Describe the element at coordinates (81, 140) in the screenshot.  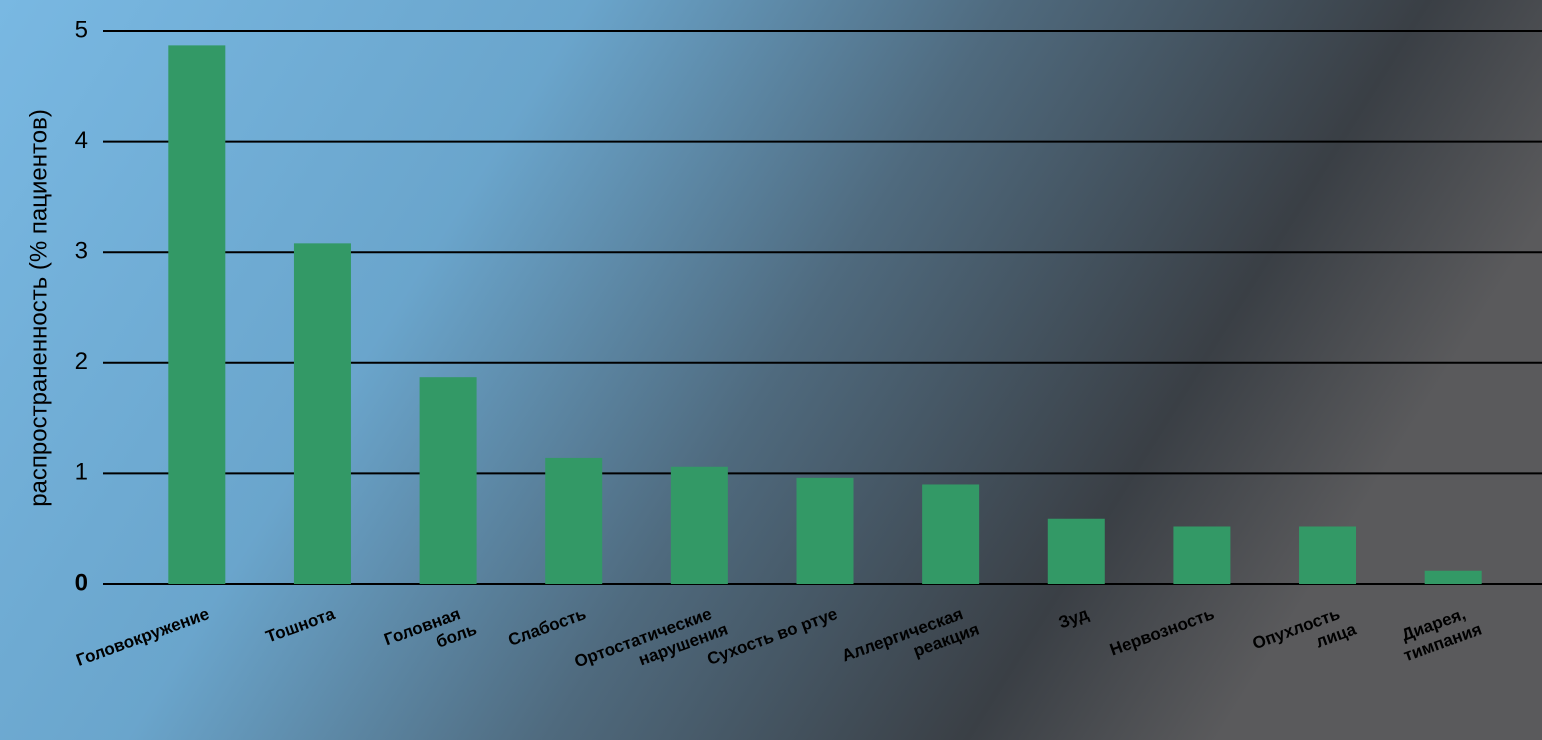
I see `y-tick-label: 4` at that location.